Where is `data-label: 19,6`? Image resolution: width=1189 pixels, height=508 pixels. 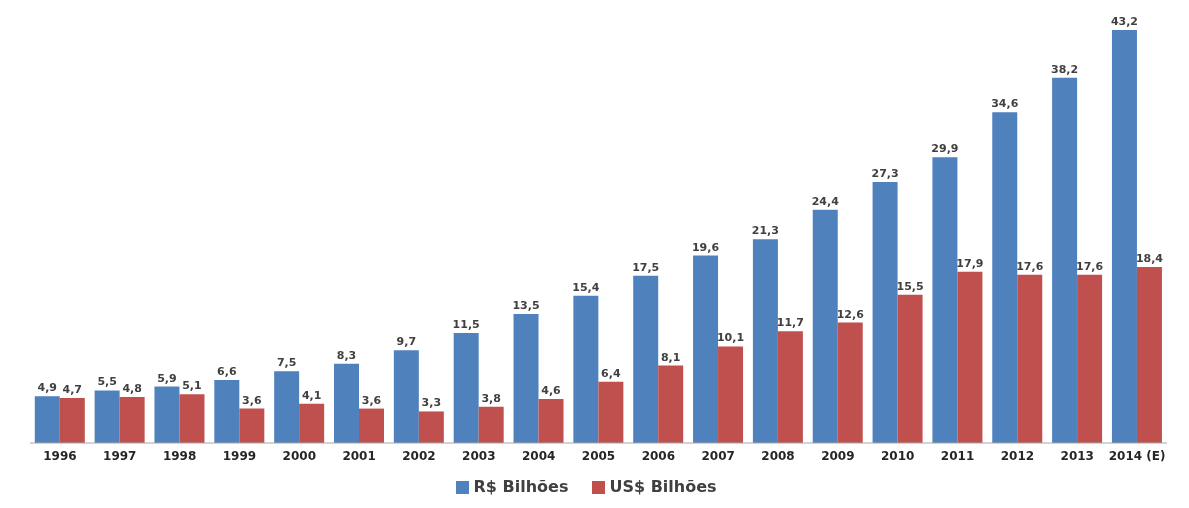
data-label: 19,6 is located at coordinates (705, 247).